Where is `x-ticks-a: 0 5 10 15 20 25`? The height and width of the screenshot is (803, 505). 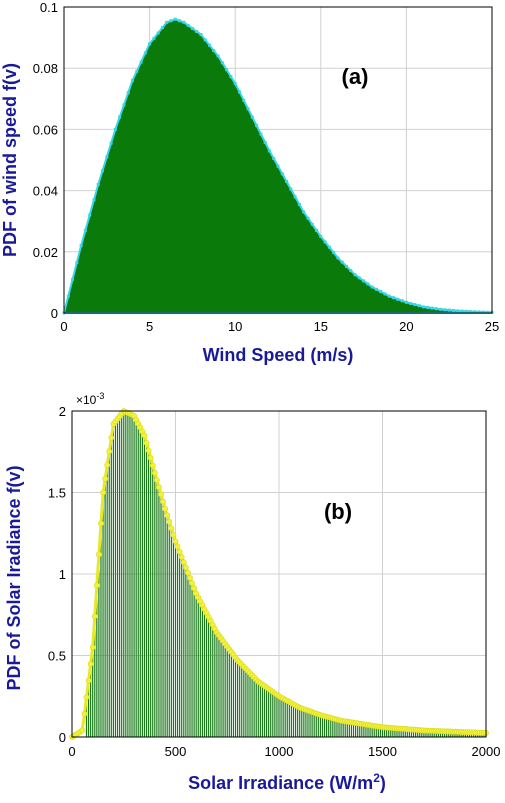 x-ticks-a: 0 5 10 15 20 25 is located at coordinates (279, 326).